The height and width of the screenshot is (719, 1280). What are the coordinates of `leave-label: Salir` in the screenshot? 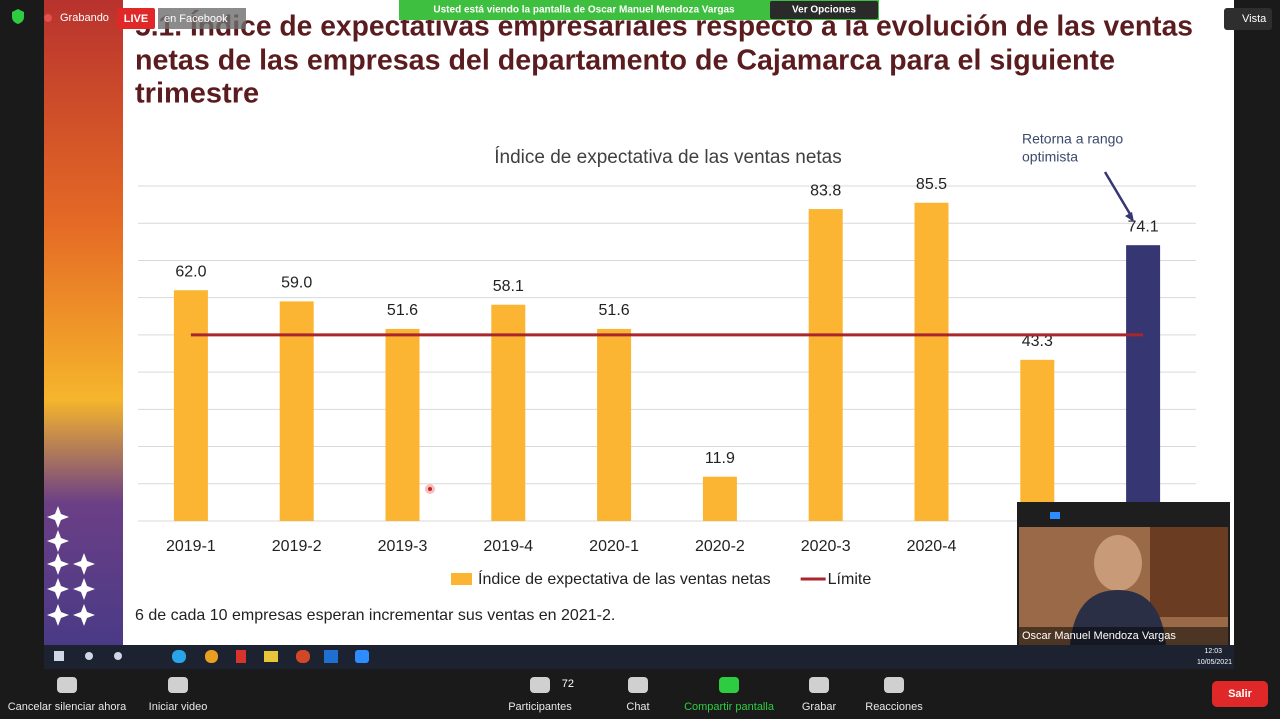 It's located at (1240, 694).